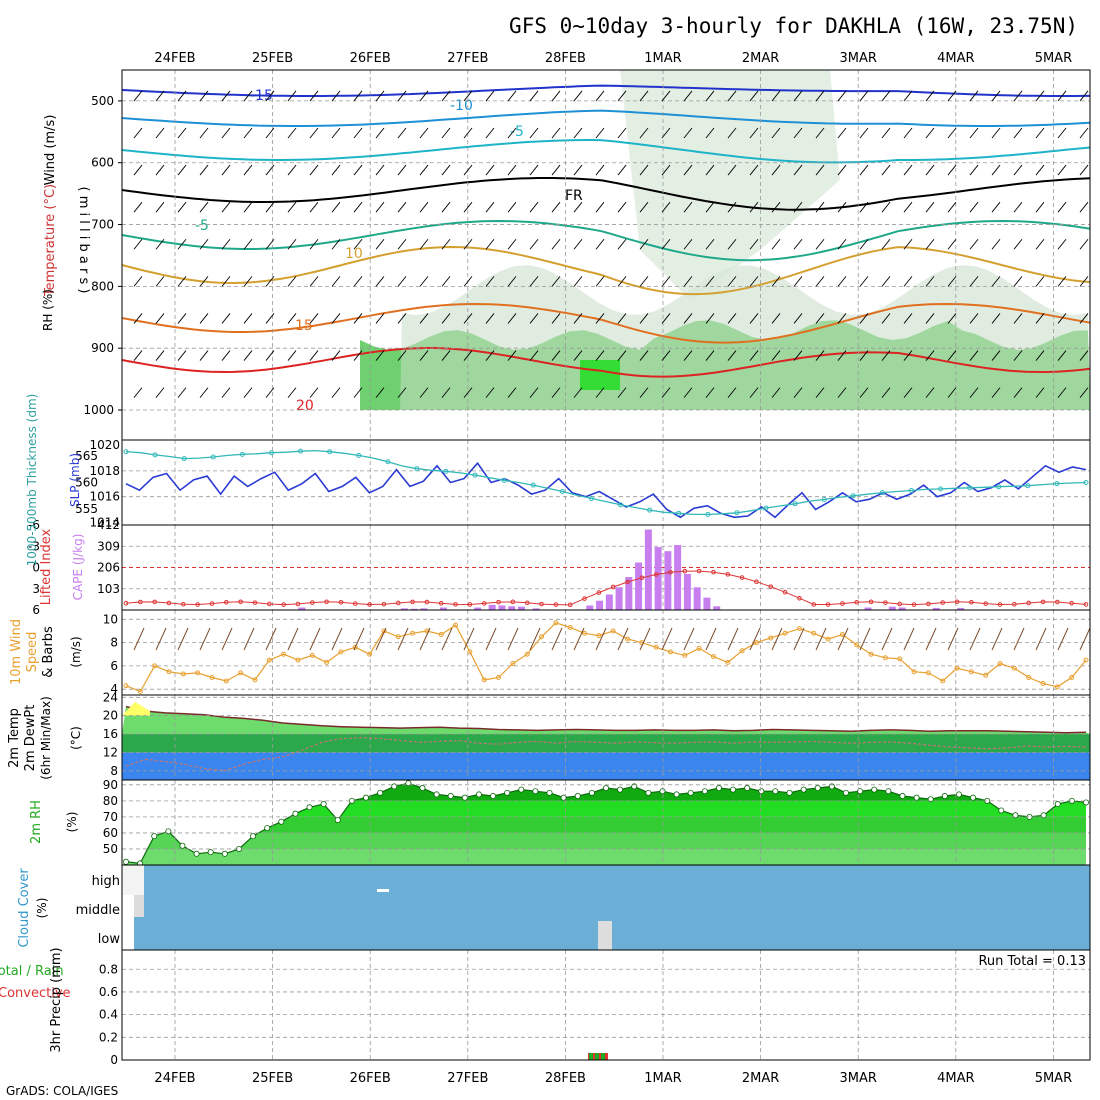 The height and width of the screenshot is (1100, 1100). What do you see at coordinates (104, 445) in the screenshot?
I see `tick-label: 1020` at bounding box center [104, 445].